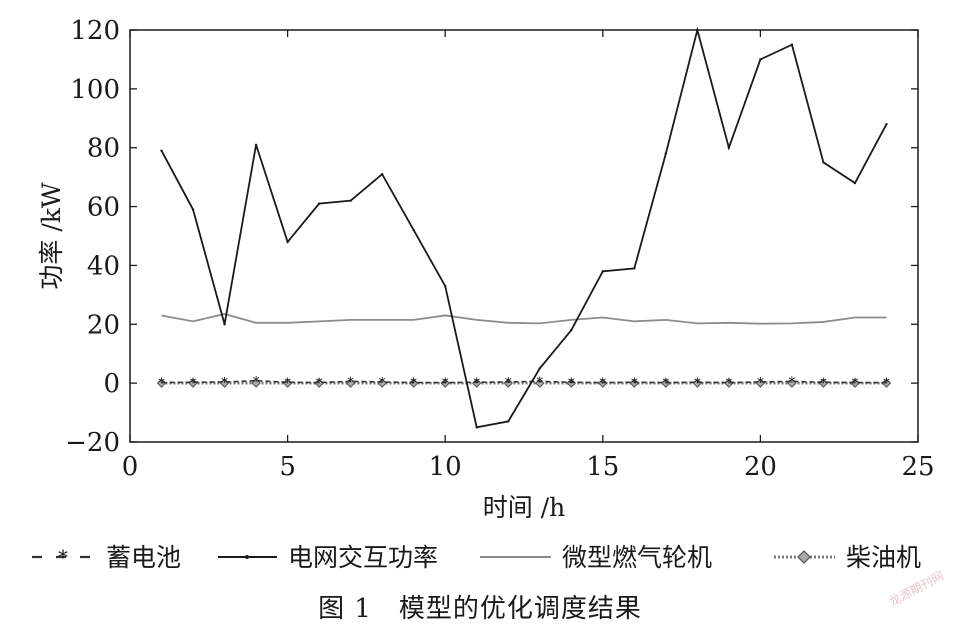  Describe the element at coordinates (103, 208) in the screenshot. I see `y-tick-label: 60` at that location.